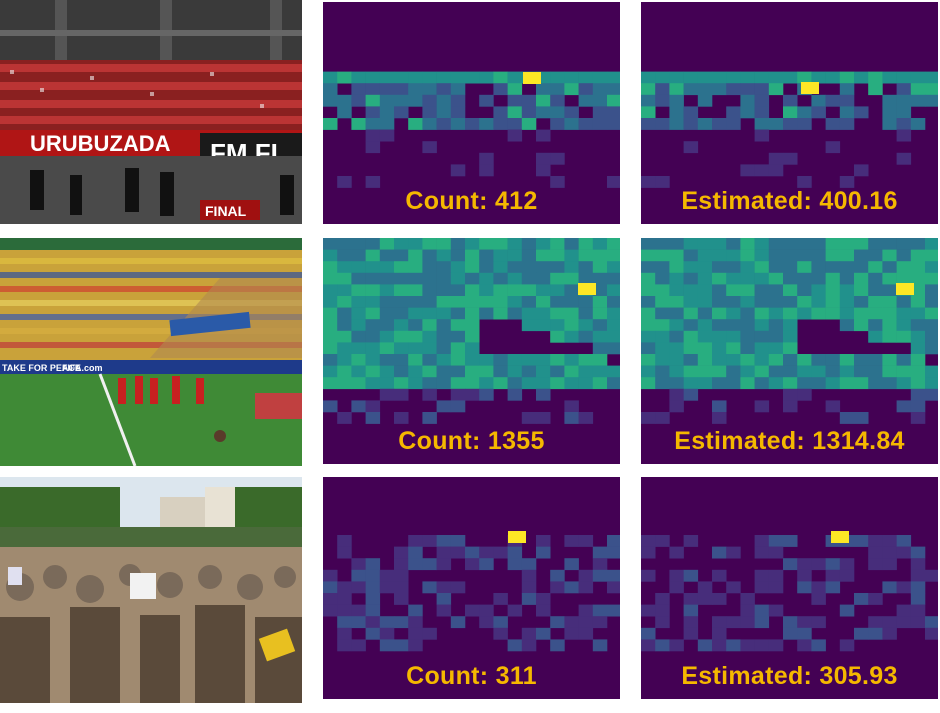  Describe the element at coordinates (41, 368) in the screenshot. I see `banner-text: TAKE FOR PEACE` at that location.